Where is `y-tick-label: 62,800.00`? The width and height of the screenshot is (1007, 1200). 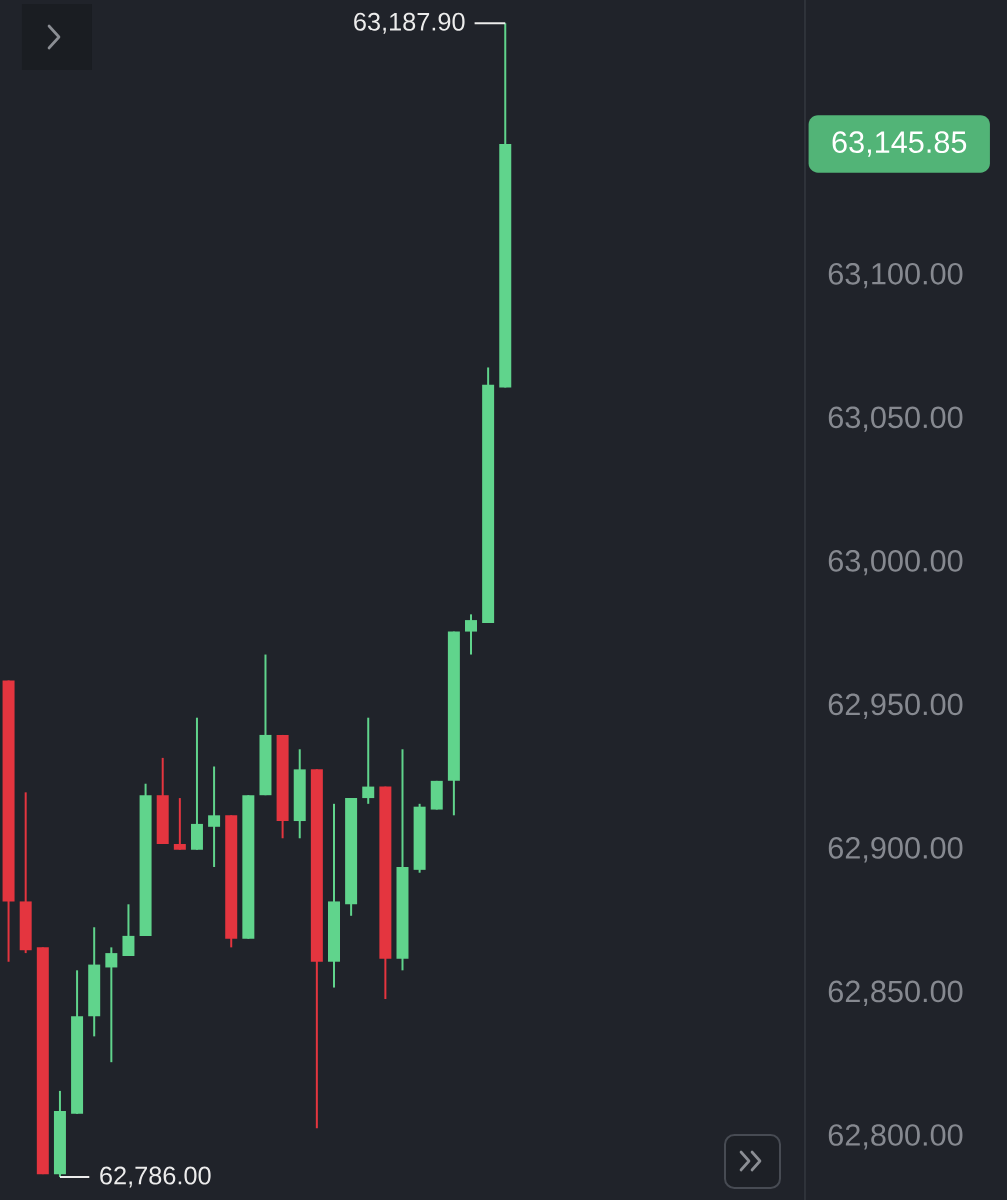 y-tick-label: 62,800.00 is located at coordinates (895, 1137).